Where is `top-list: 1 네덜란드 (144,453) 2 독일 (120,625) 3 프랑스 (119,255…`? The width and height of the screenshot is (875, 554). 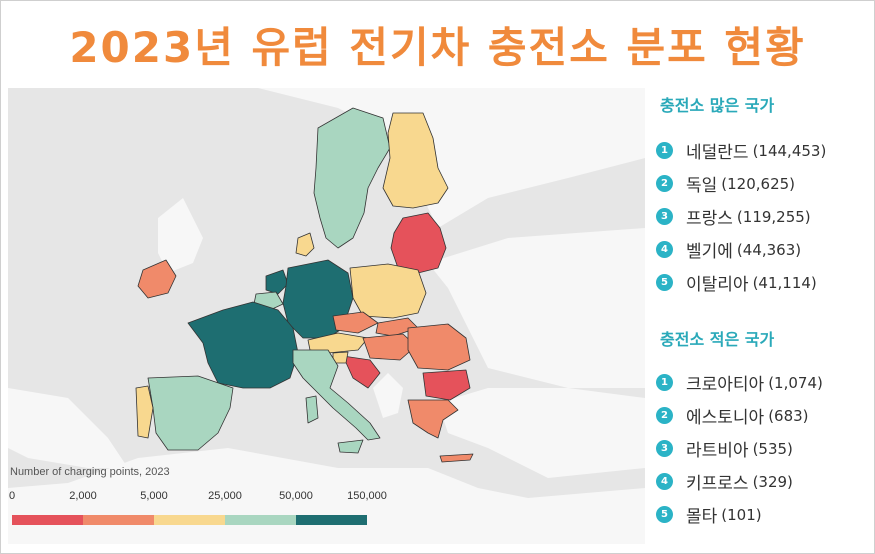
top-list: 1 네덜란드 (144,453) 2 독일 (120,625) 3 프랑스 (119,255… is located at coordinates (741, 216).